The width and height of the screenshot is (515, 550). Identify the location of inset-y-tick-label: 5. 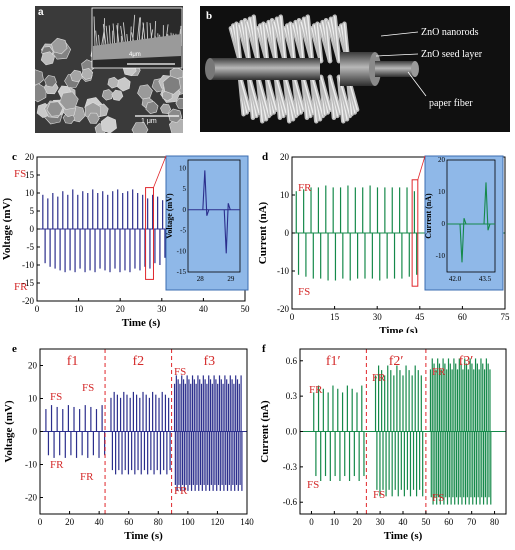
(185, 189).